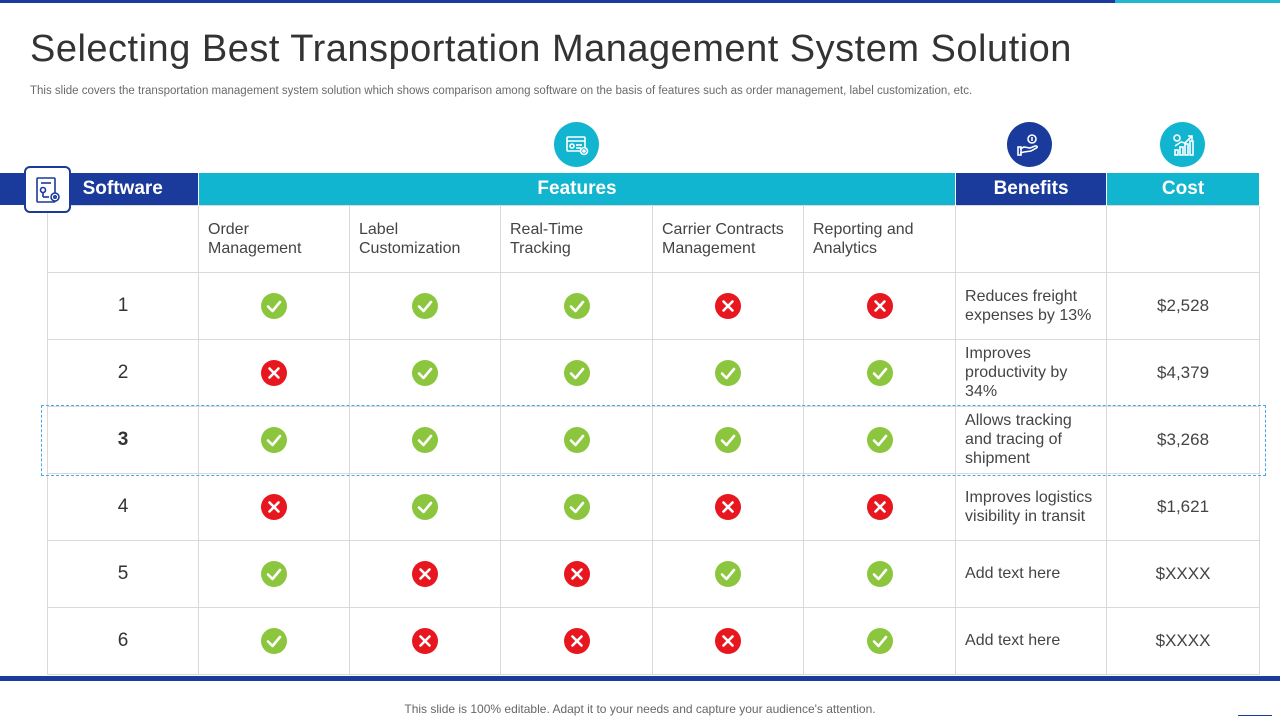  Describe the element at coordinates (425, 238) in the screenshot. I see `feature-column-label: Label Customization` at that location.